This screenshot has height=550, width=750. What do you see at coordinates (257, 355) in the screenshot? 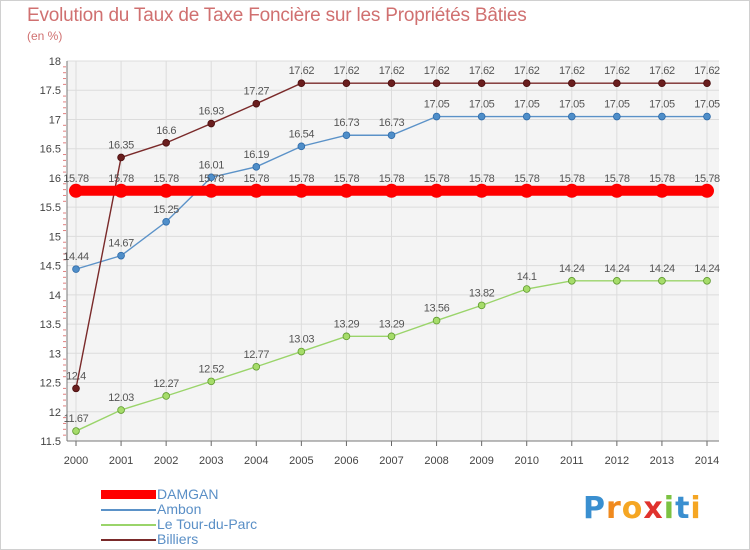
I see `data-label: 12.77` at bounding box center [257, 355].